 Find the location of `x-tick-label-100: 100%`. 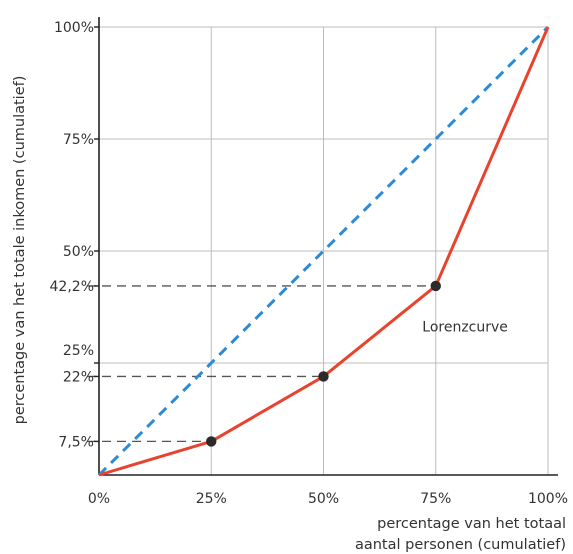

x-tick-label-100: 100% is located at coordinates (548, 499).